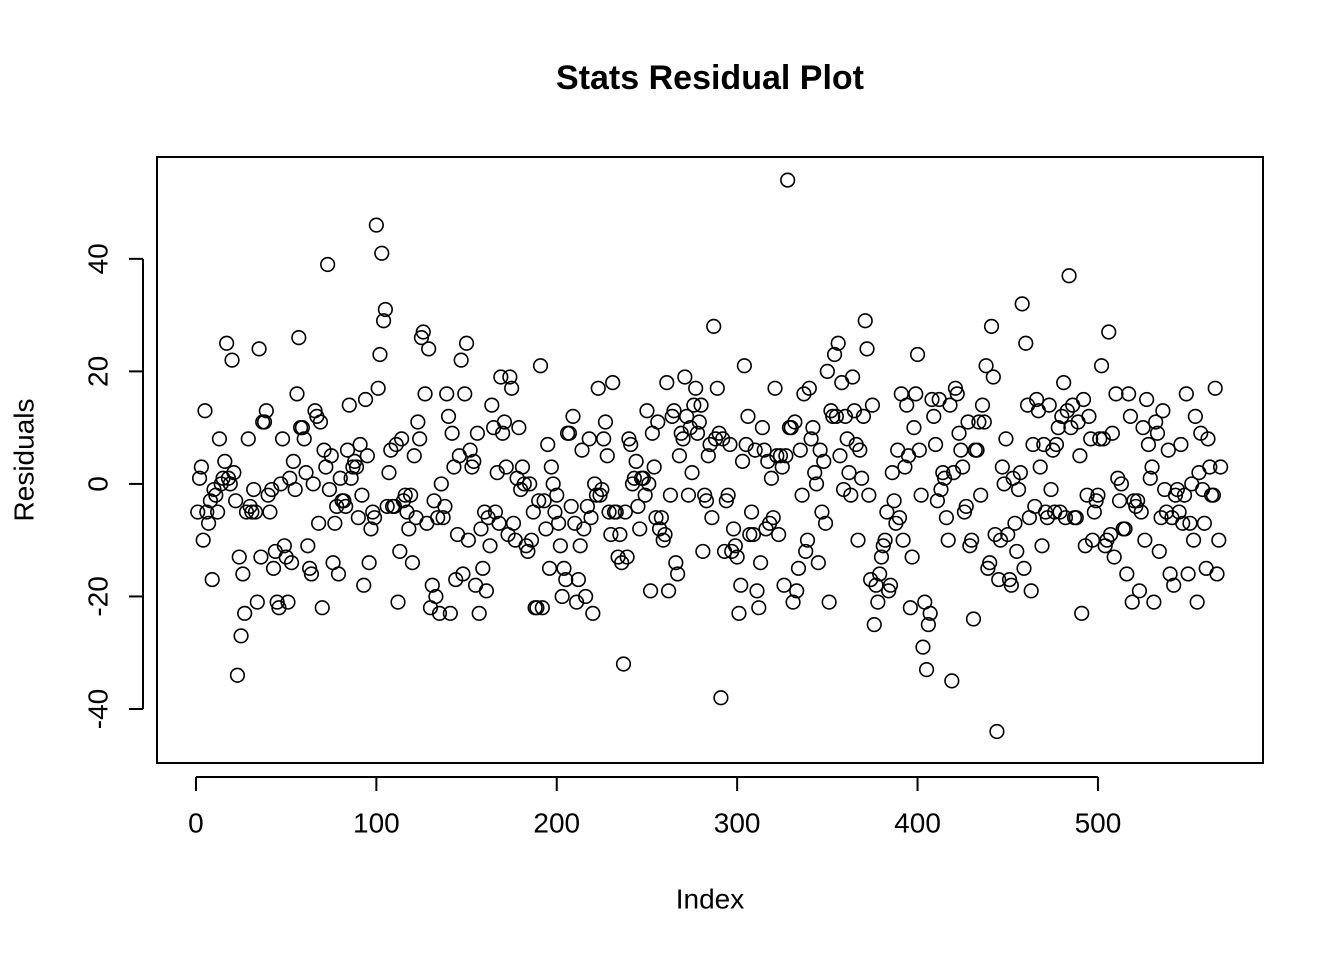 The image size is (1344, 960). I want to click on y-tick-label: -20, so click(97, 596).